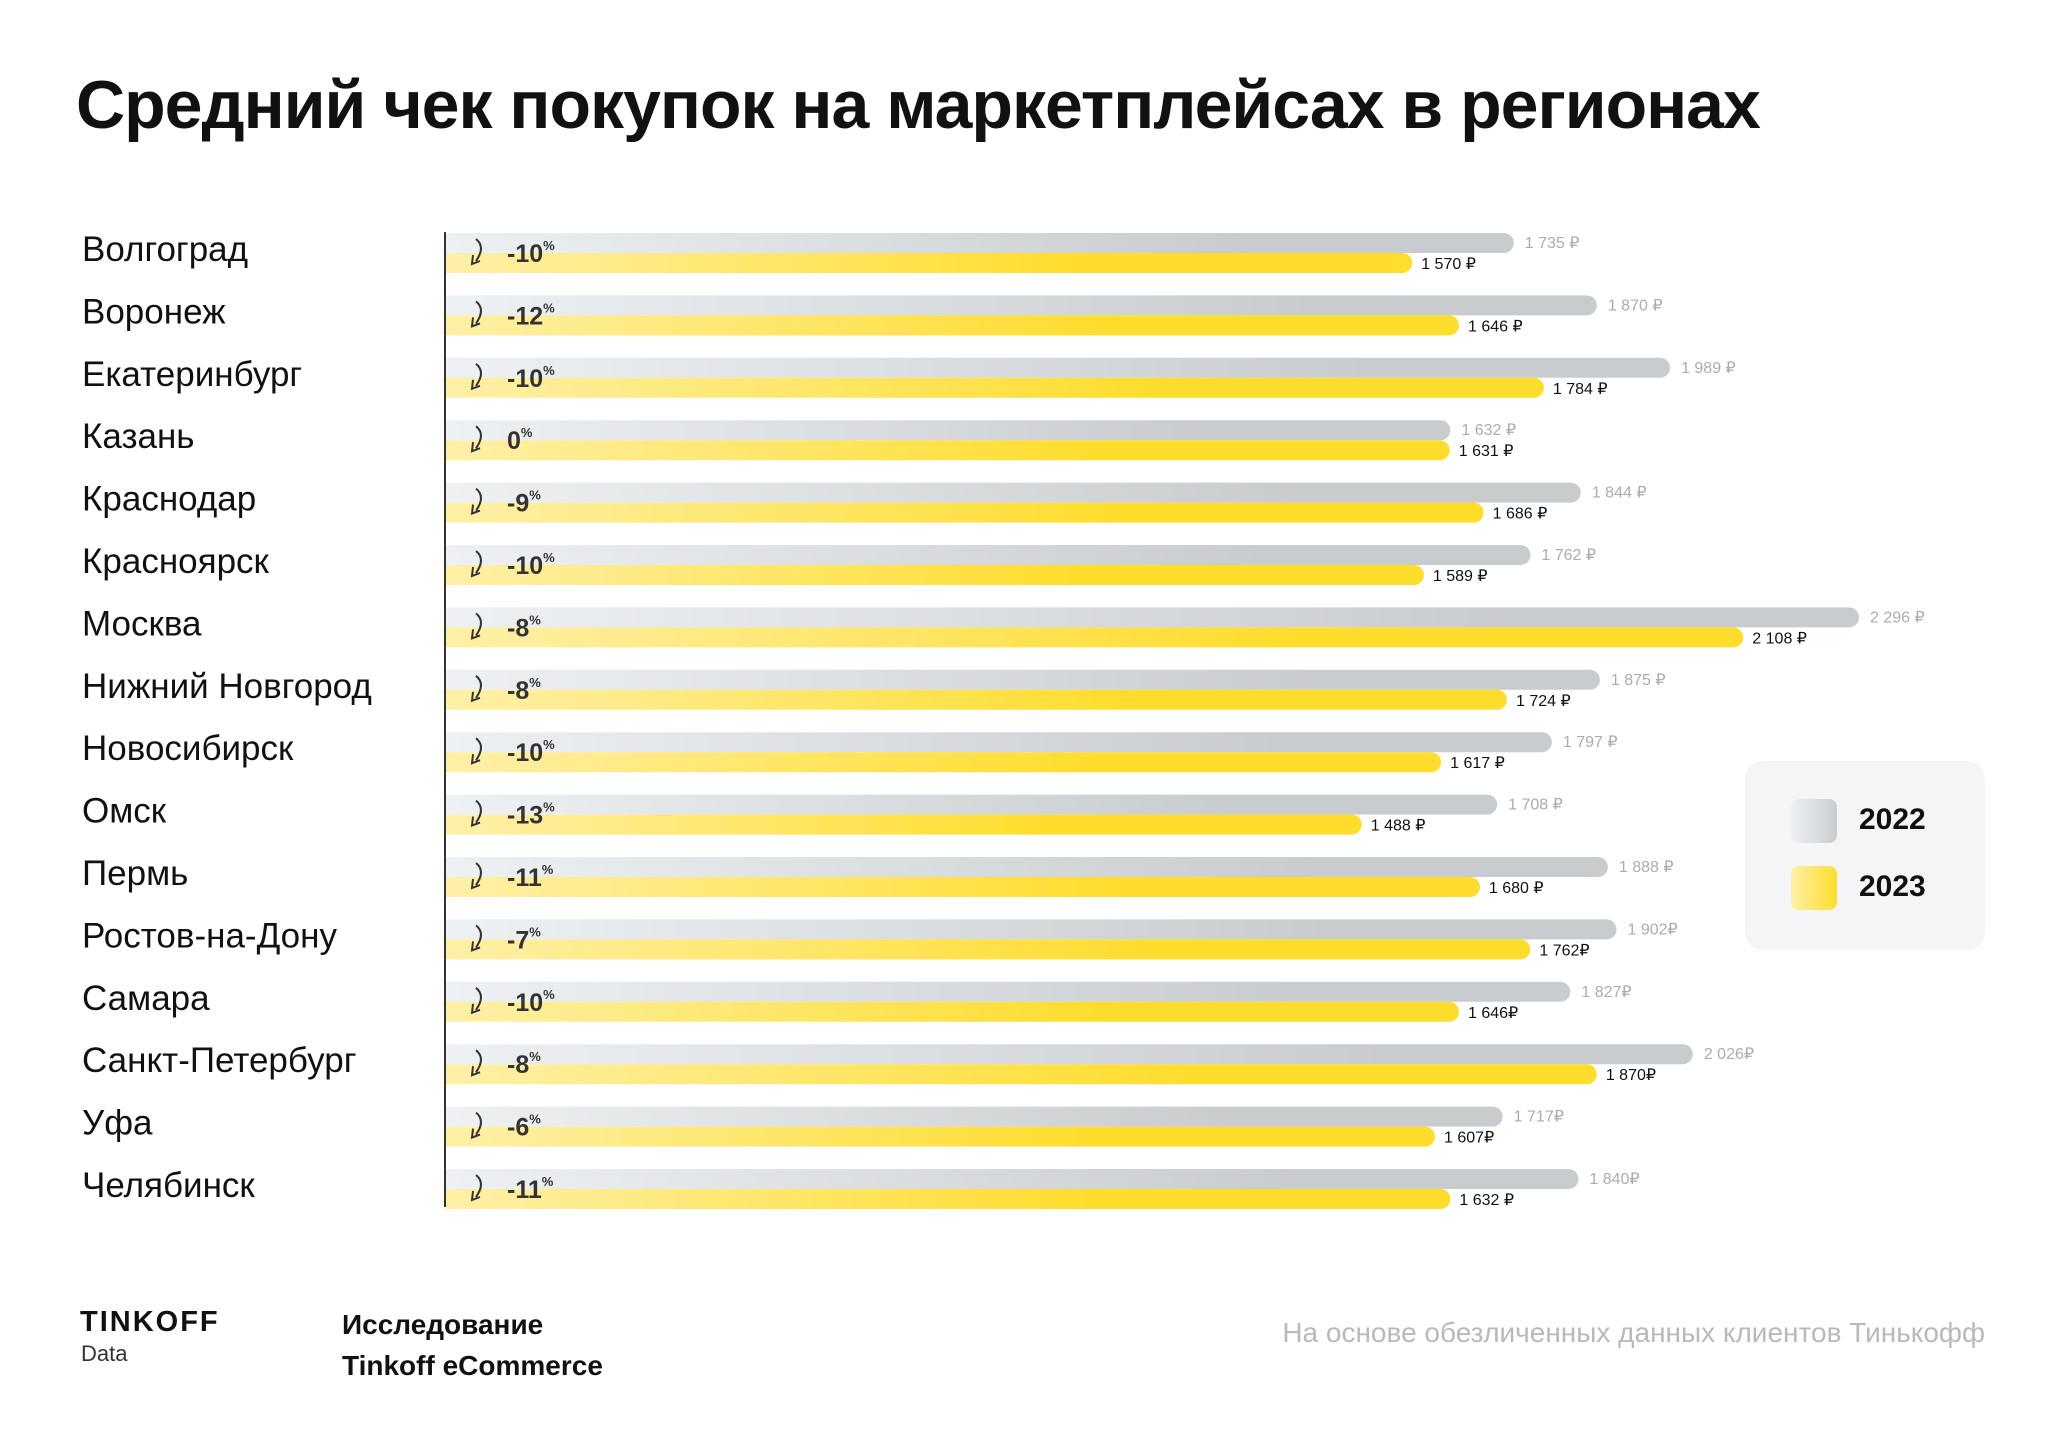 This screenshot has width=2048, height=1438. Describe the element at coordinates (1897, 617) in the screenshot. I see `value-label-2022: 2 296 ₽` at that location.